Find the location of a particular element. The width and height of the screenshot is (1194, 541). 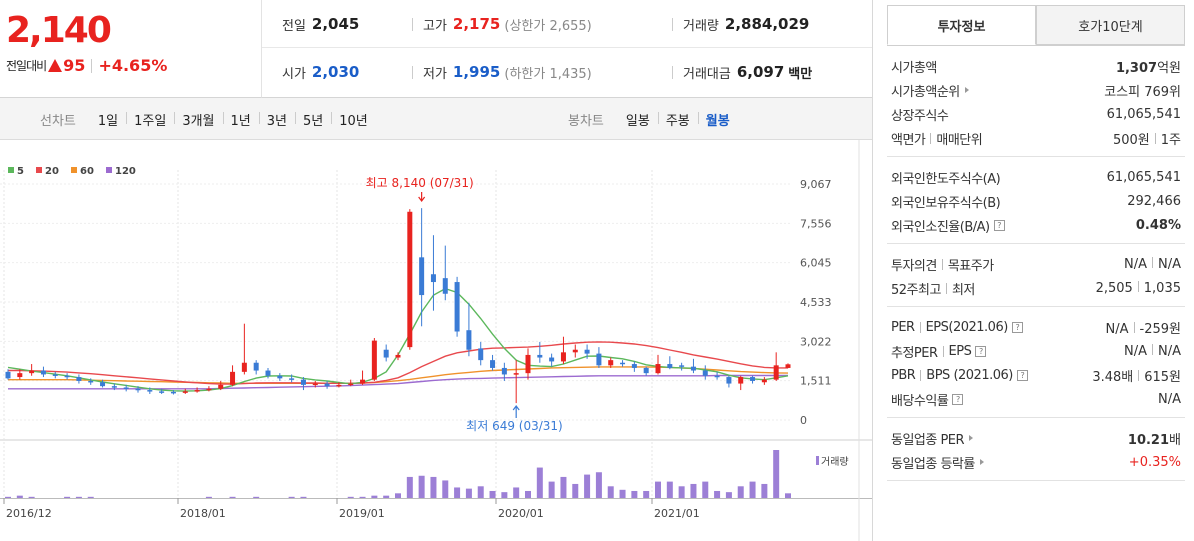

info-row: 투자의견 목표주가 N/A N/A is located at coordinates (1036, 264).